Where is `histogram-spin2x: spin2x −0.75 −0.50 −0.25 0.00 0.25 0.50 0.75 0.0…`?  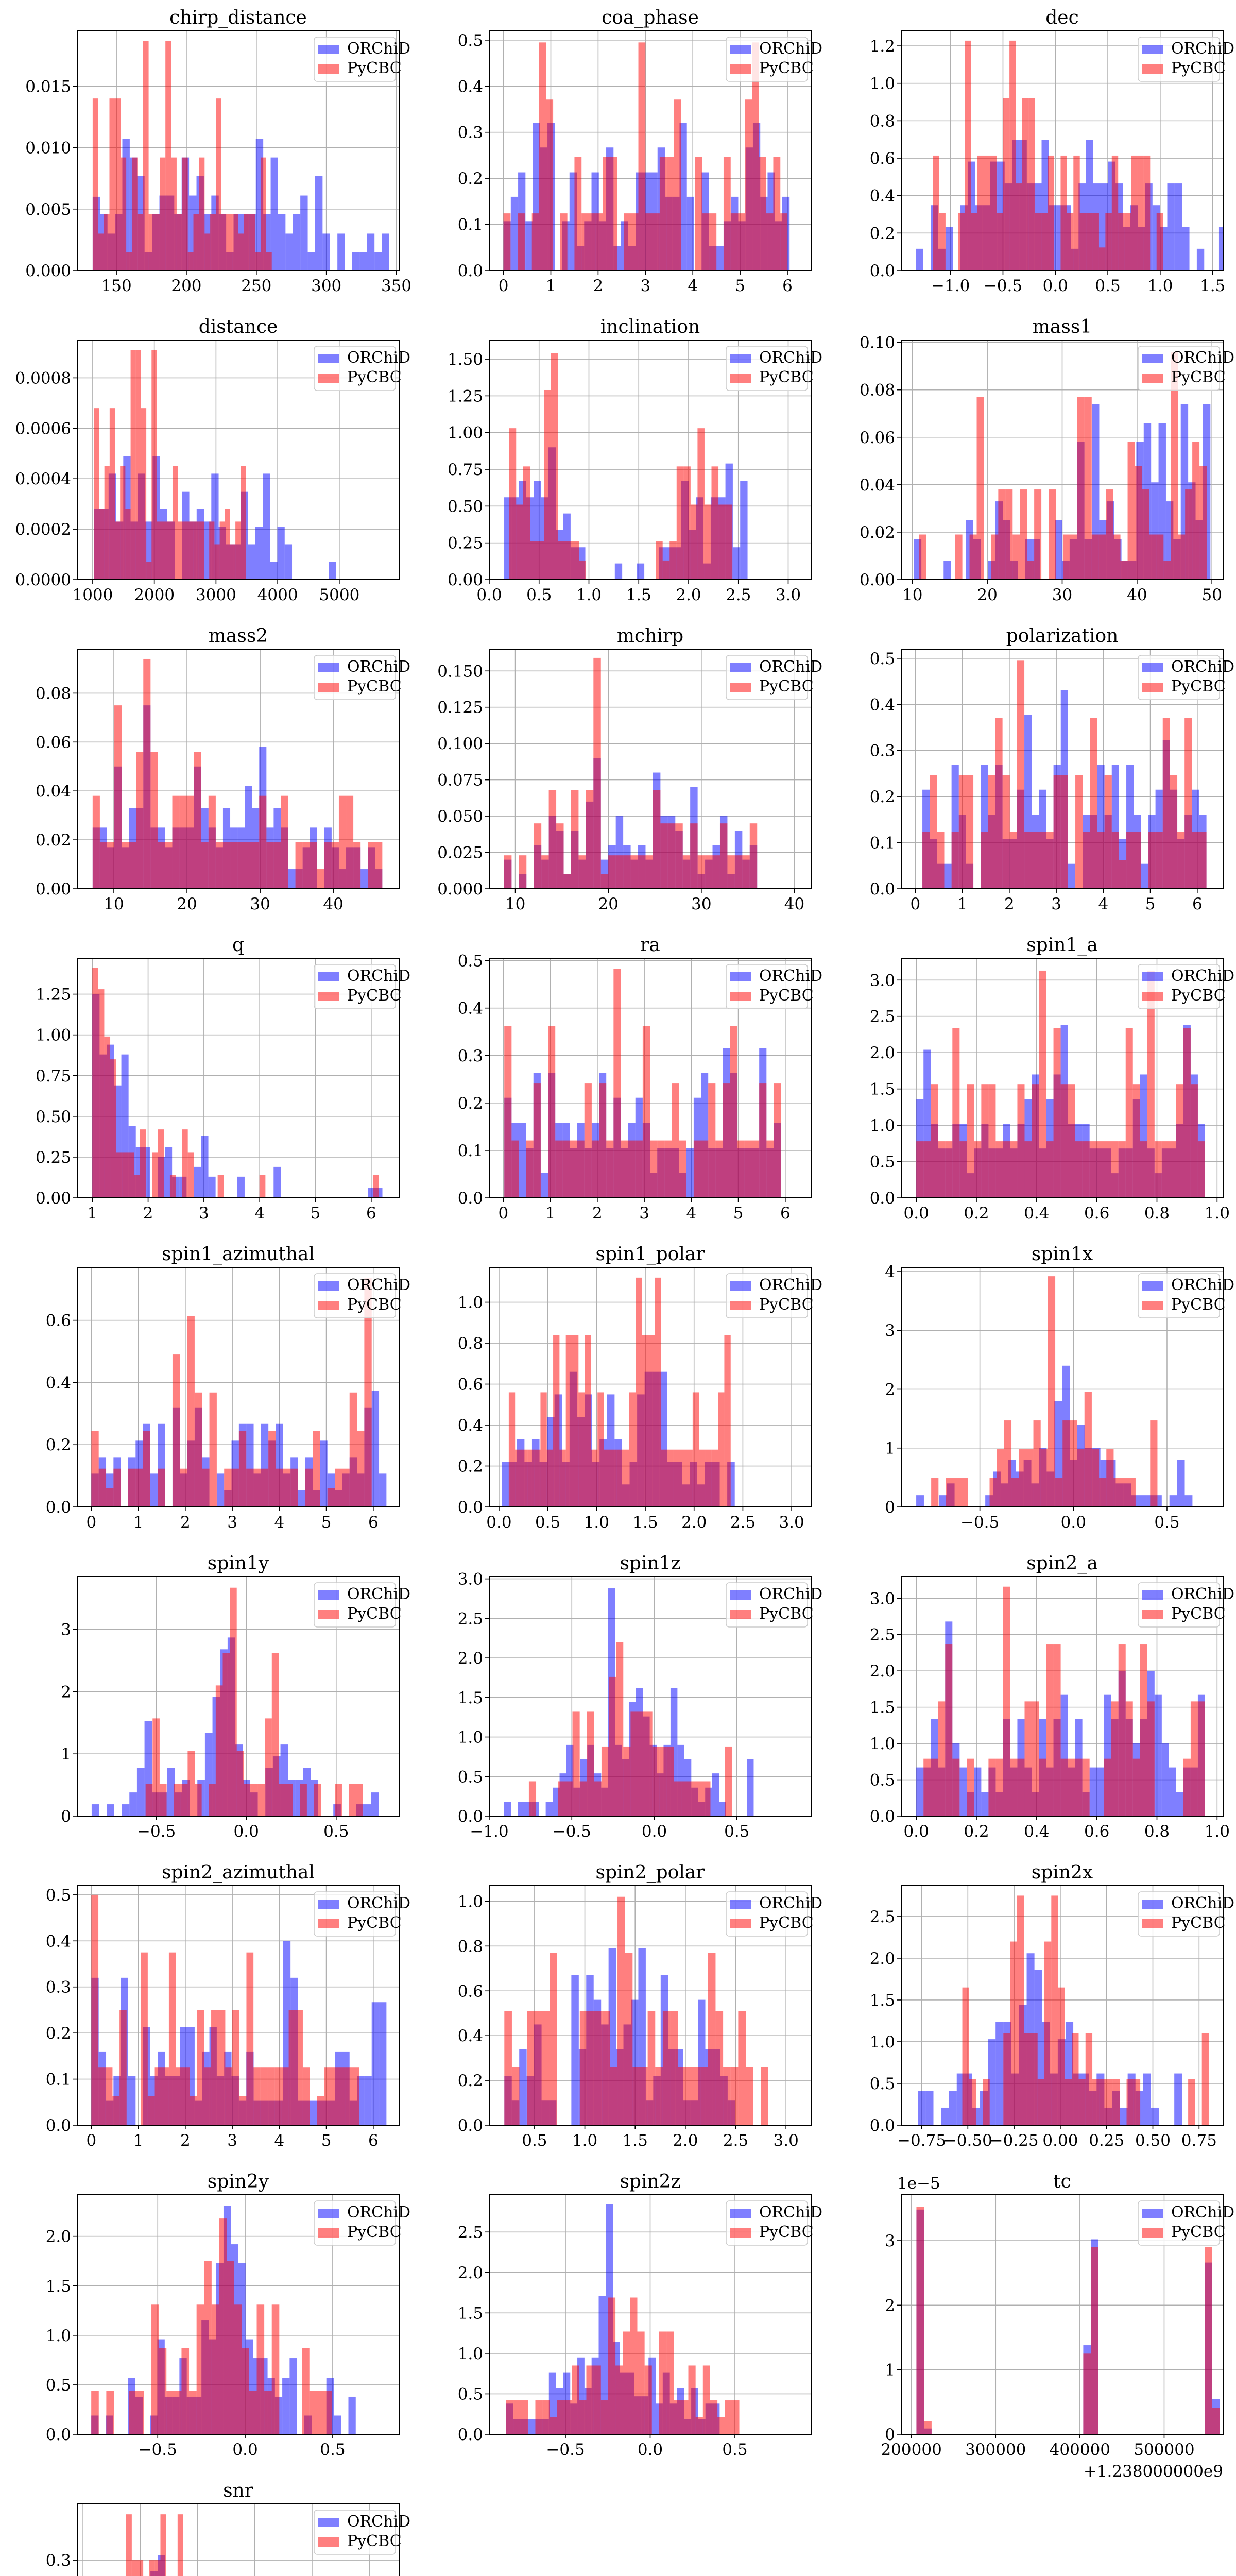 histogram-spin2x: spin2x −0.75 −0.50 −0.25 0.00 0.25 0.50 0.75 0.0… is located at coordinates (1030, 2010).